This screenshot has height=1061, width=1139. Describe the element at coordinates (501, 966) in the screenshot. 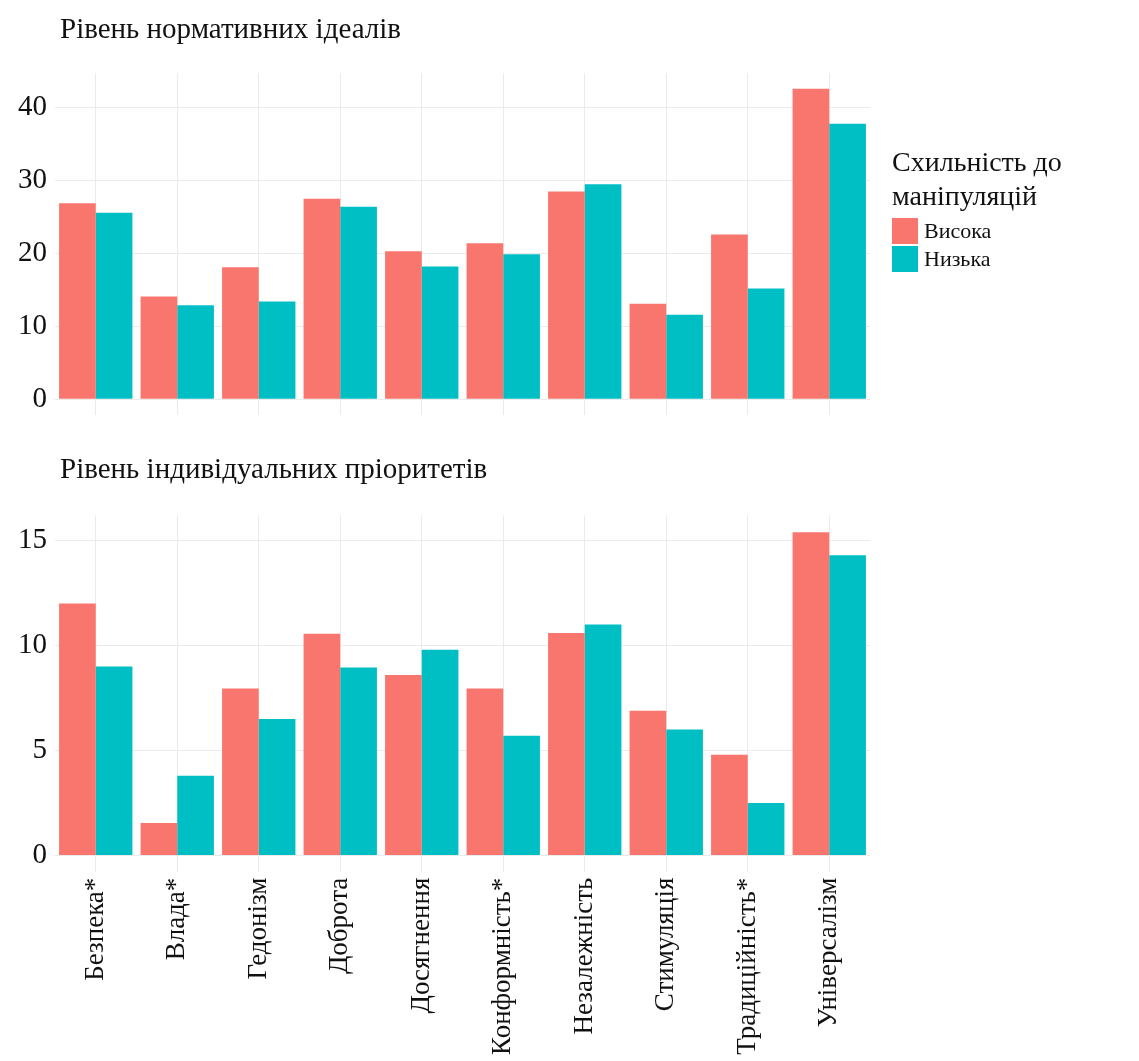

I see `x-tick-label: Конформність*` at that location.